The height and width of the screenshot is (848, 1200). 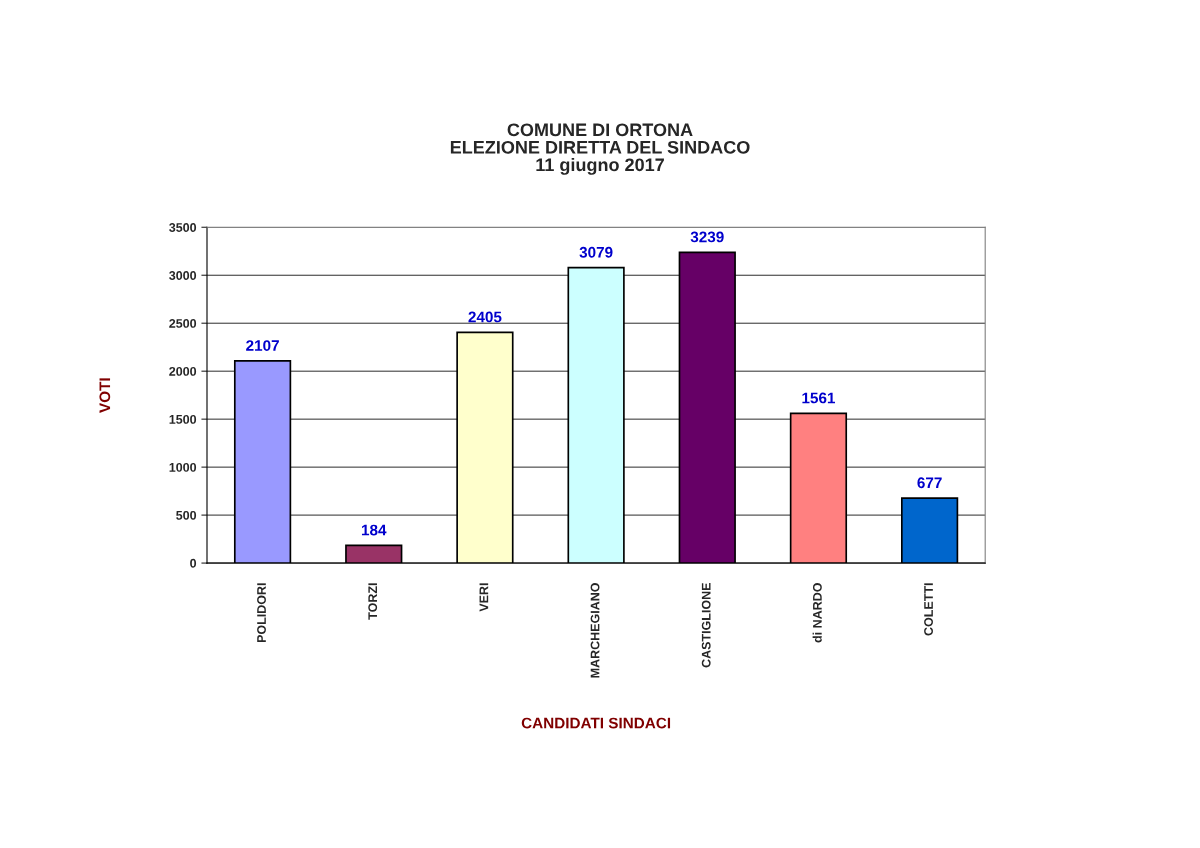 I want to click on data-label: 677, so click(x=929, y=483).